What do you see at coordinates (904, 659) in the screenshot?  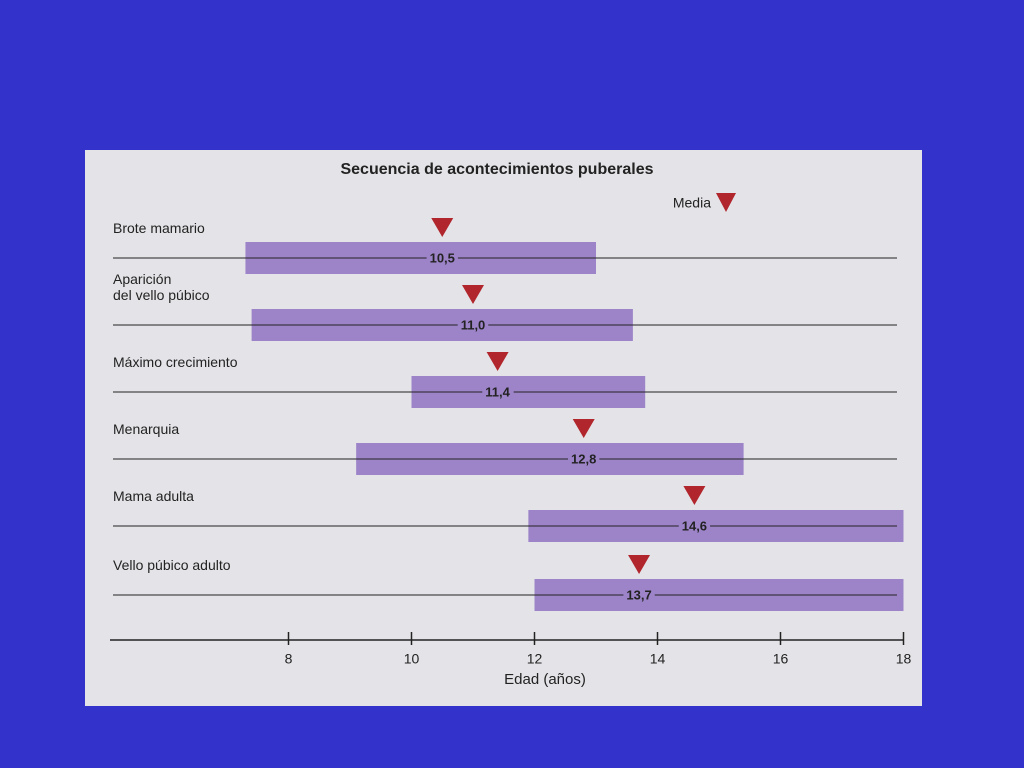 I see `x-tick-label: 18` at bounding box center [904, 659].